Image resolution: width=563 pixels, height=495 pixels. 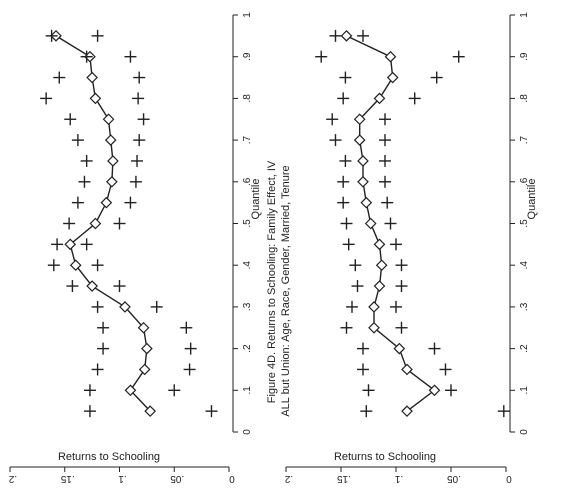 What do you see at coordinates (524, 223) in the screenshot?
I see `bottom-chart-quantile-tick-label: .5` at bounding box center [524, 223].